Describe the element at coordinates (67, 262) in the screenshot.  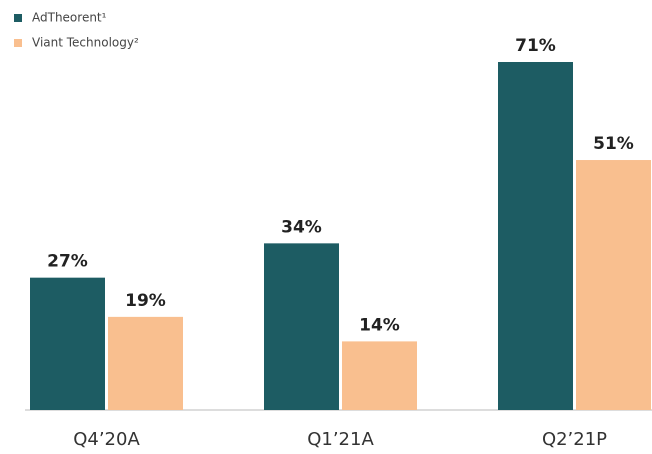
I see `value-label: 27%` at that location.